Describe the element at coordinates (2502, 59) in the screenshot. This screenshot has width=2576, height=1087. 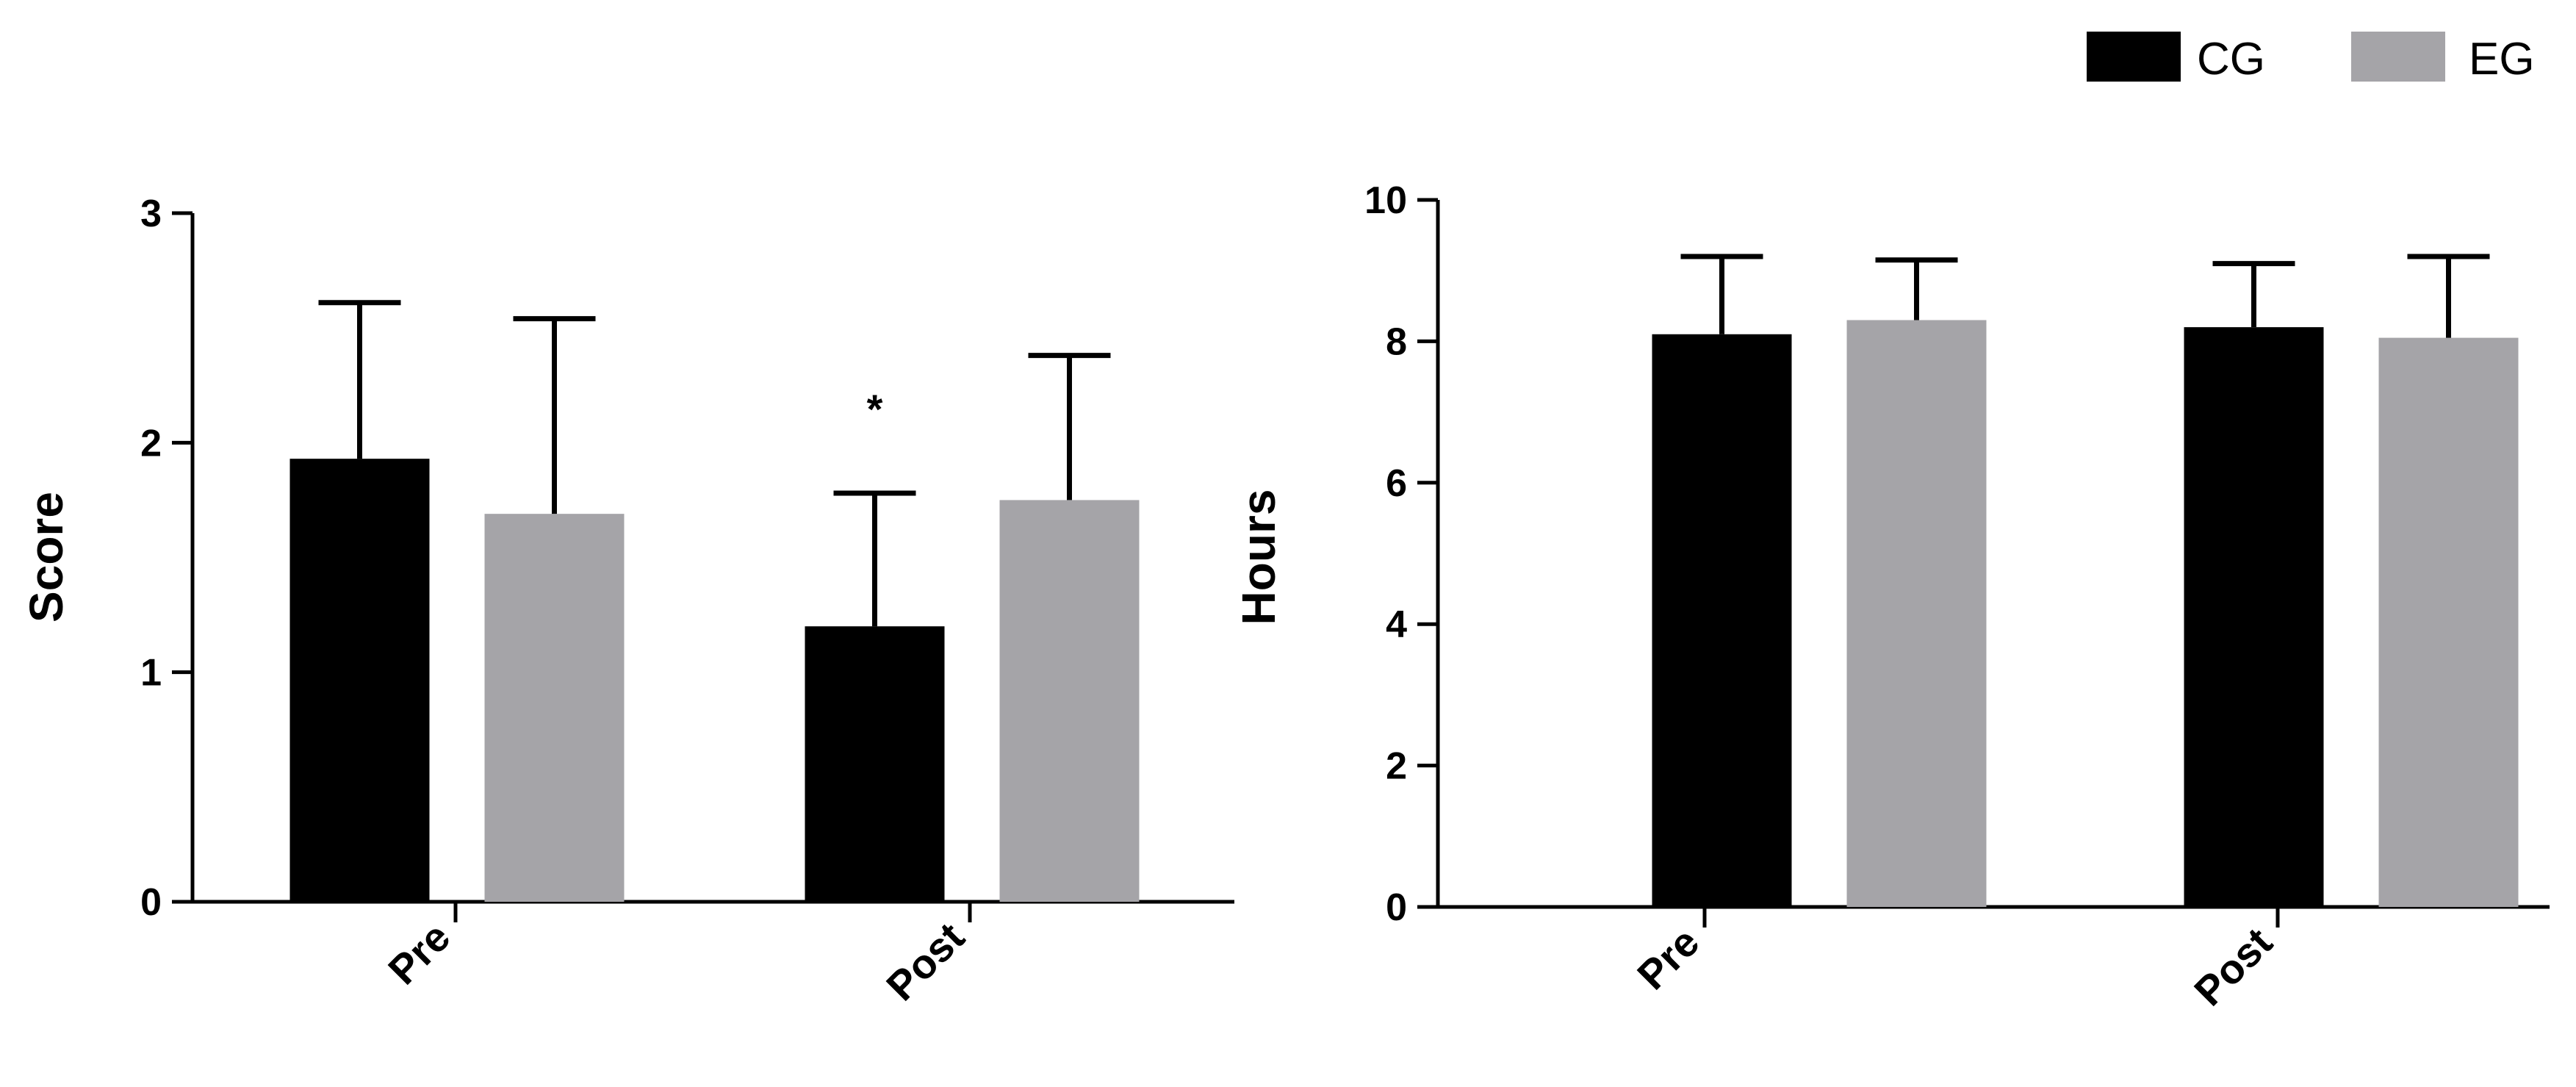
I see `legend-label-eg: EG` at that location.